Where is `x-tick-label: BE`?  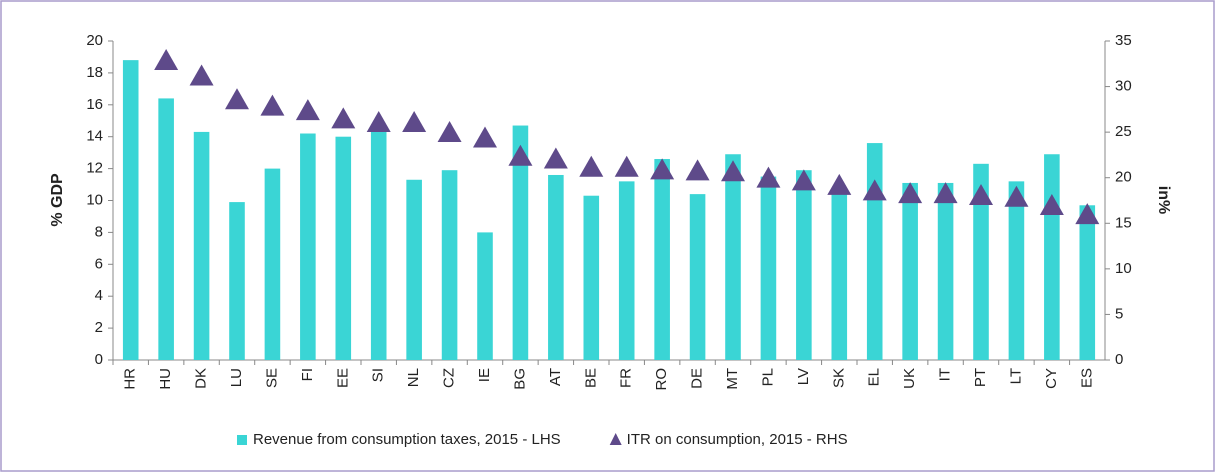 x-tick-label: BE is located at coordinates (590, 378).